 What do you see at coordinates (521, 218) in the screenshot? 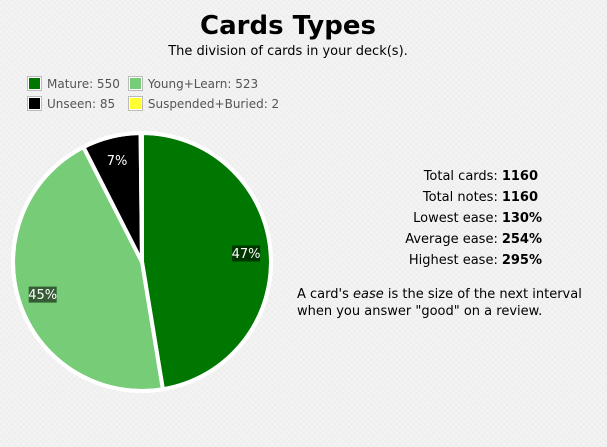
I see `stats-value: 130%` at bounding box center [521, 218].